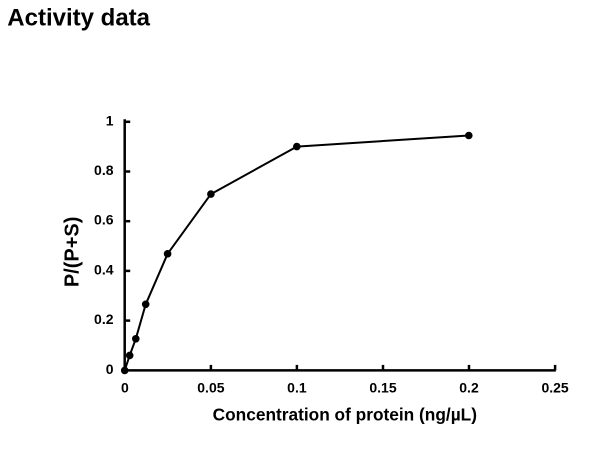  What do you see at coordinates (297, 388) in the screenshot?
I see `svg-text: 0.1` at bounding box center [297, 388].